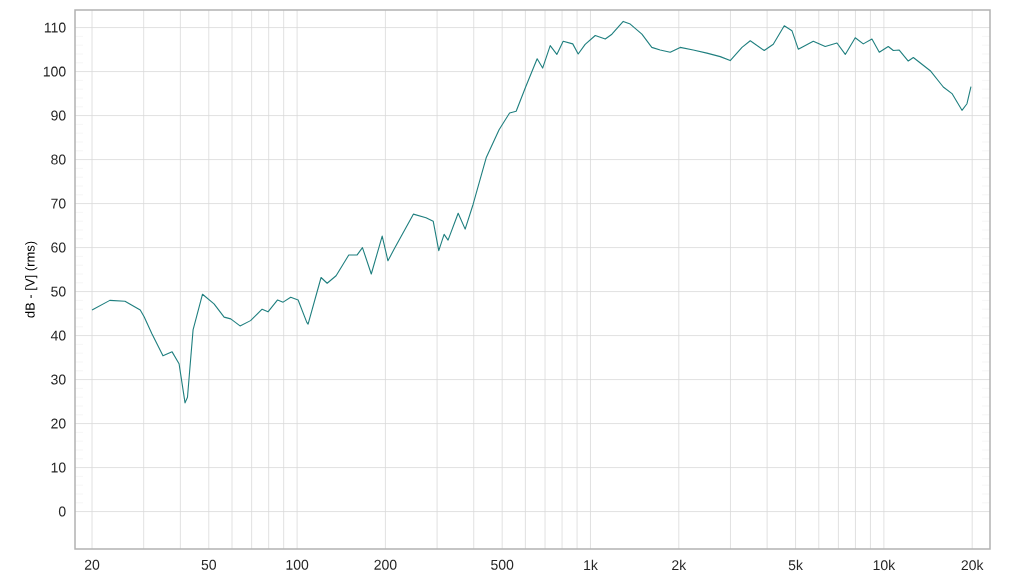 This screenshot has height=588, width=1013. Describe the element at coordinates (58, 379) in the screenshot. I see `y-tick-label: 30` at that location.